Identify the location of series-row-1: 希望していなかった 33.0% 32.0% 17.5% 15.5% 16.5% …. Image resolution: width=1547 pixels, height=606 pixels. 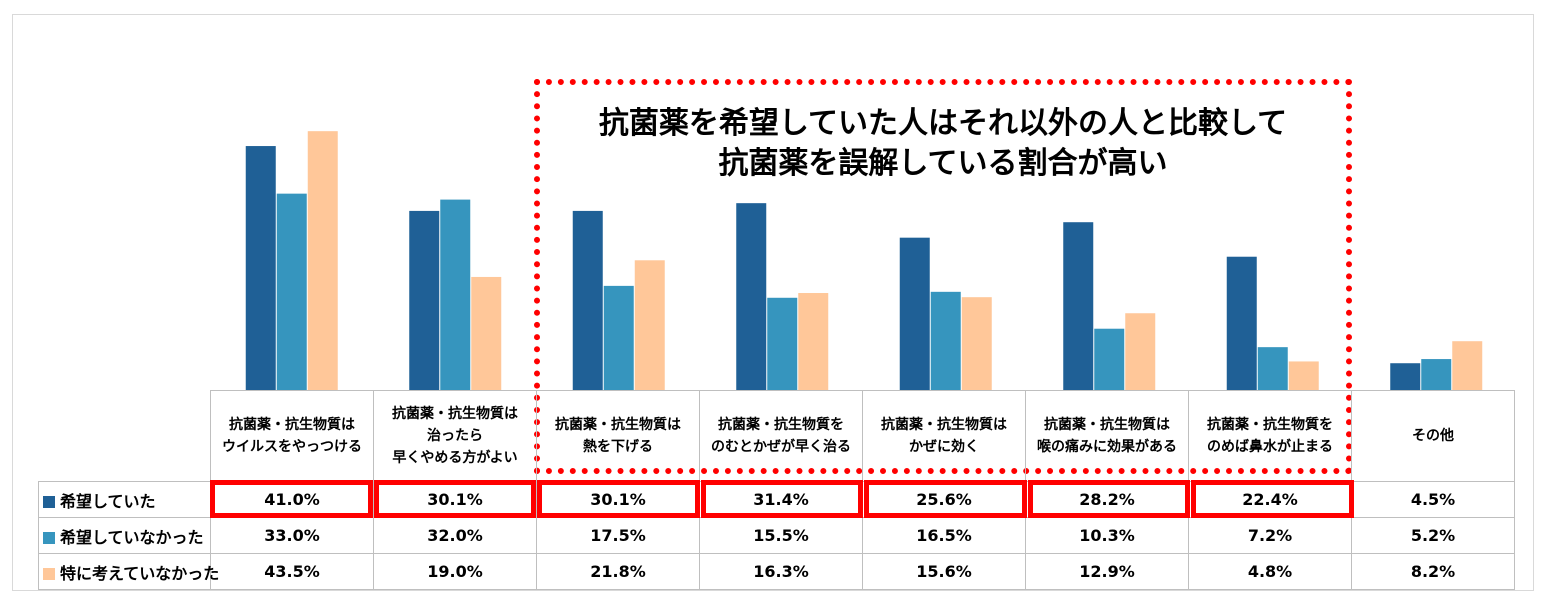
(776, 535).